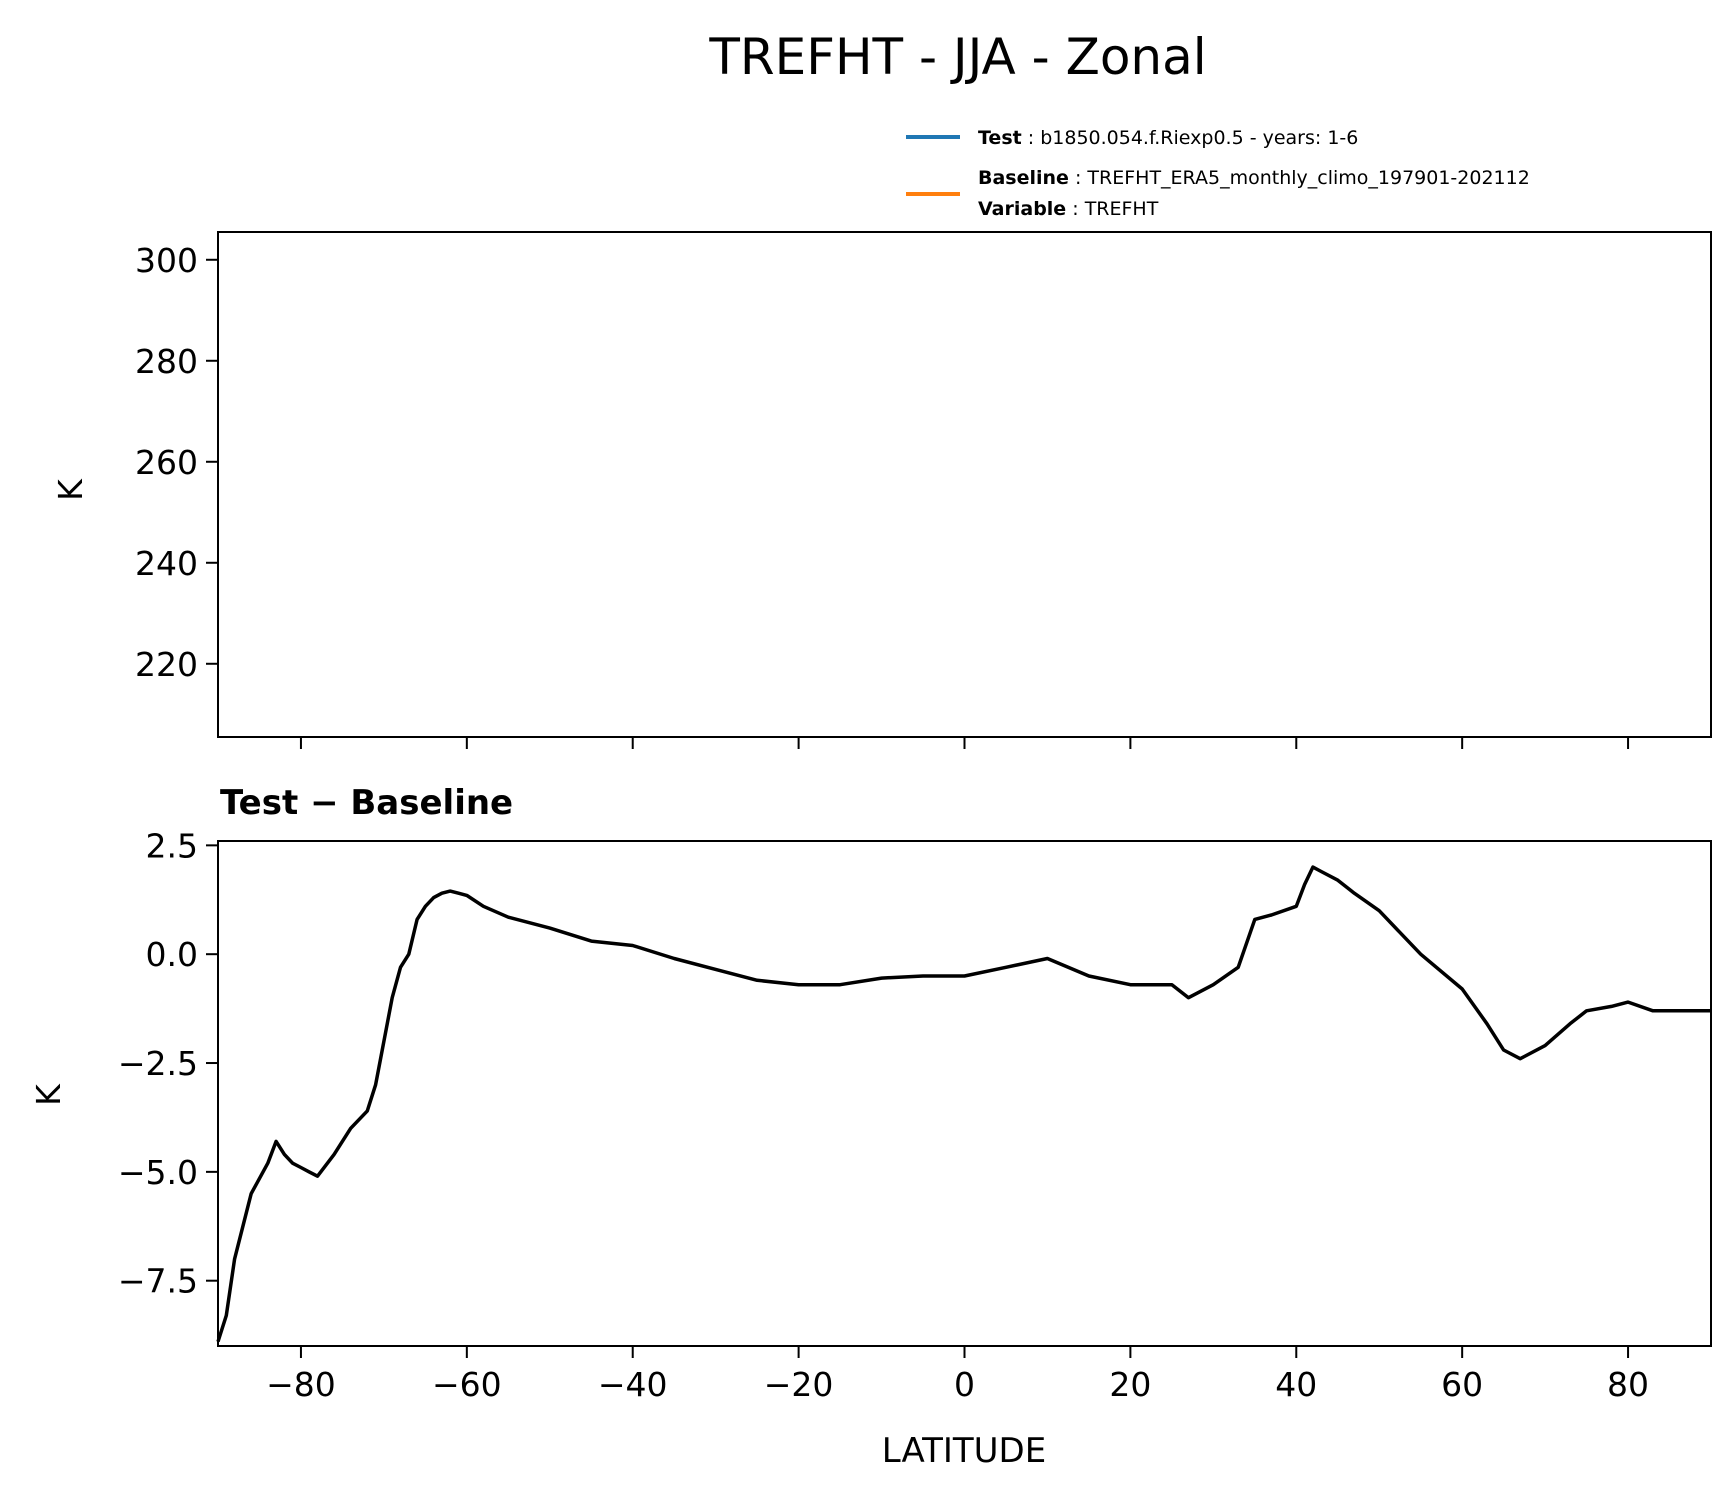 Image resolution: width=1734 pixels, height=1496 pixels. What do you see at coordinates (1022, 209) in the screenshot?
I see `legend-variable-label: Variable` at bounding box center [1022, 209].